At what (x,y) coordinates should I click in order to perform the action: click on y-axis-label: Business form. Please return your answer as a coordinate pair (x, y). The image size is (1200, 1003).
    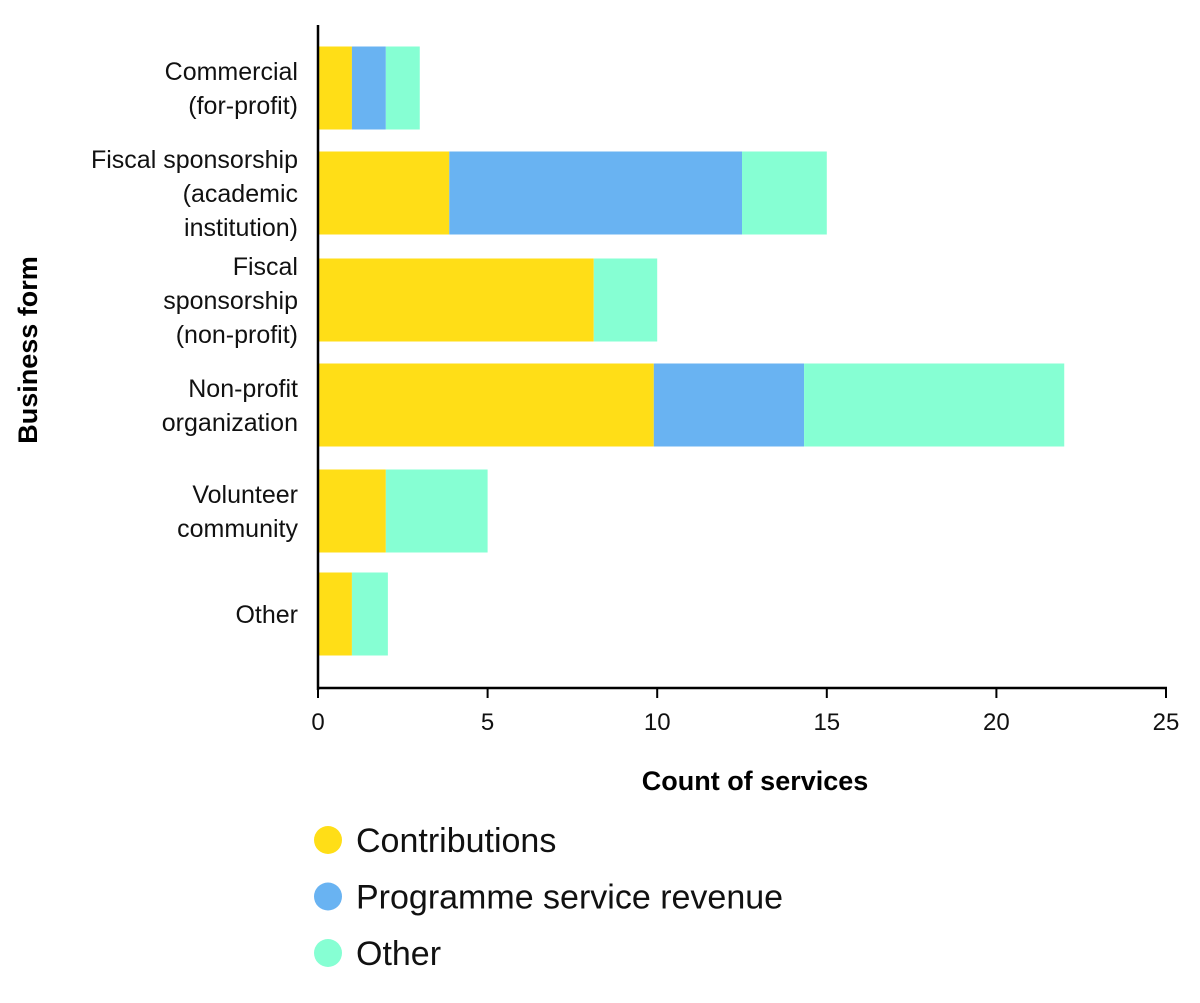
    Looking at the image, I should click on (28, 350).